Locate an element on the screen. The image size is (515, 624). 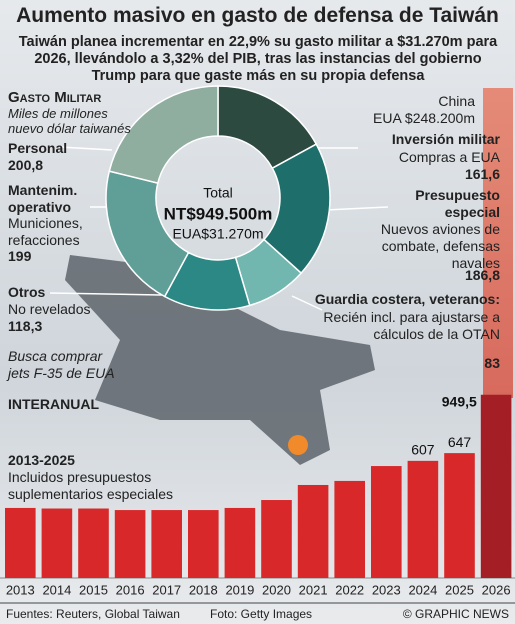
bar-subtitle: 2013-2025 is located at coordinates (41, 460).